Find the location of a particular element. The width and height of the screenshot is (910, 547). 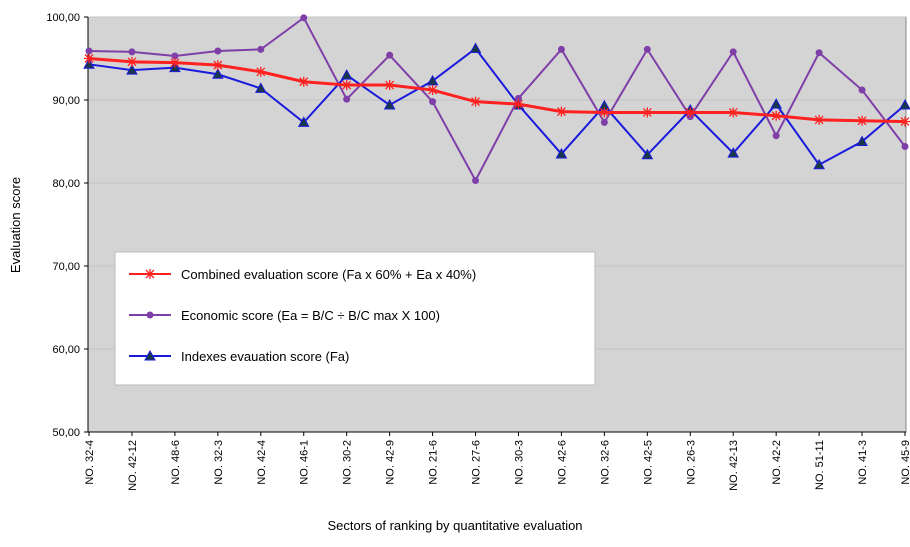

x-tick-label: NO. 42-6 is located at coordinates (562, 462).